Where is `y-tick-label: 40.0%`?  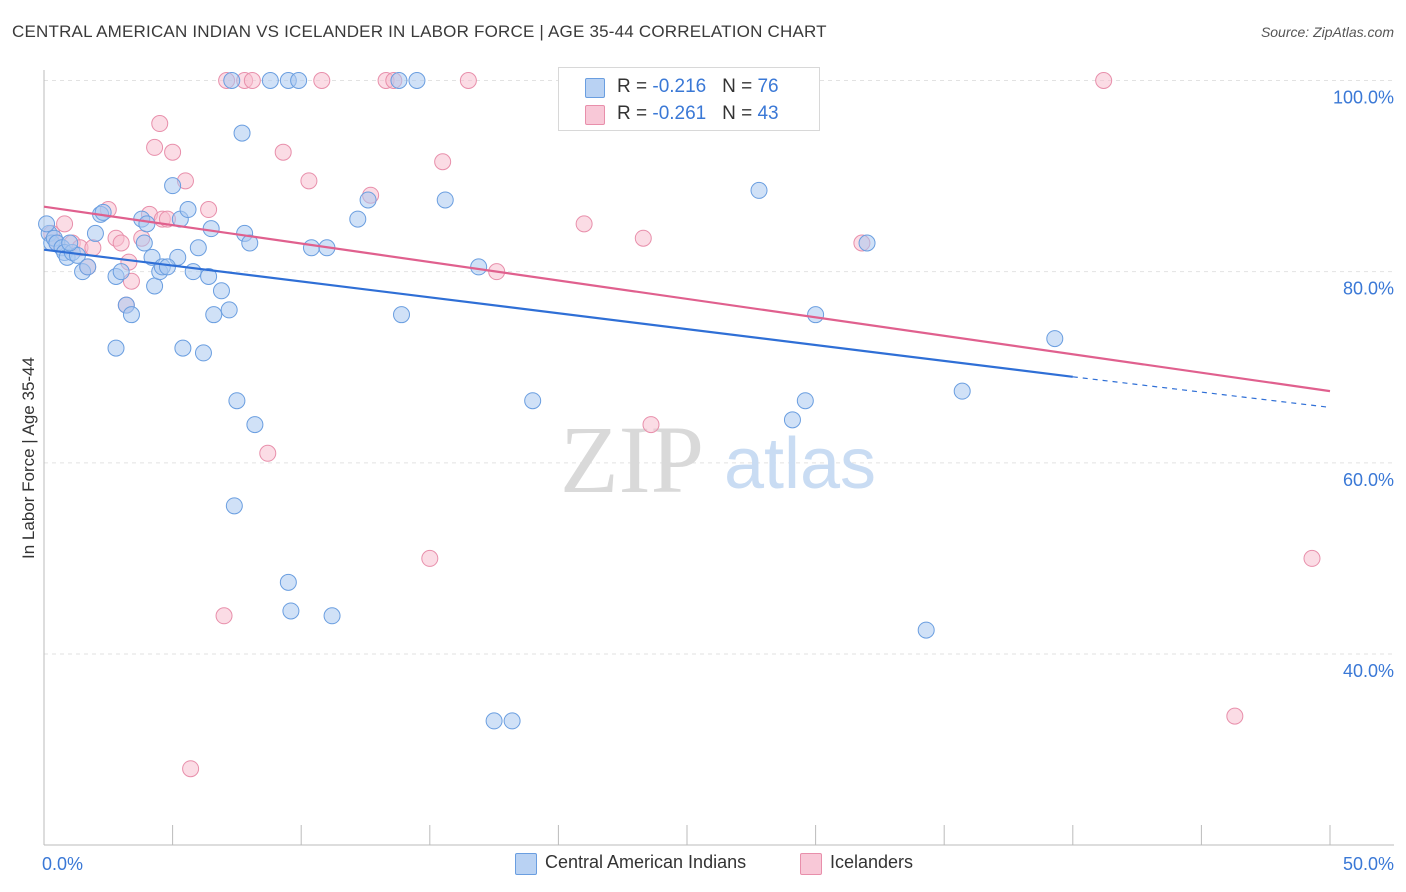
y-tick-label: 40.0% is located at coordinates (1368, 671).